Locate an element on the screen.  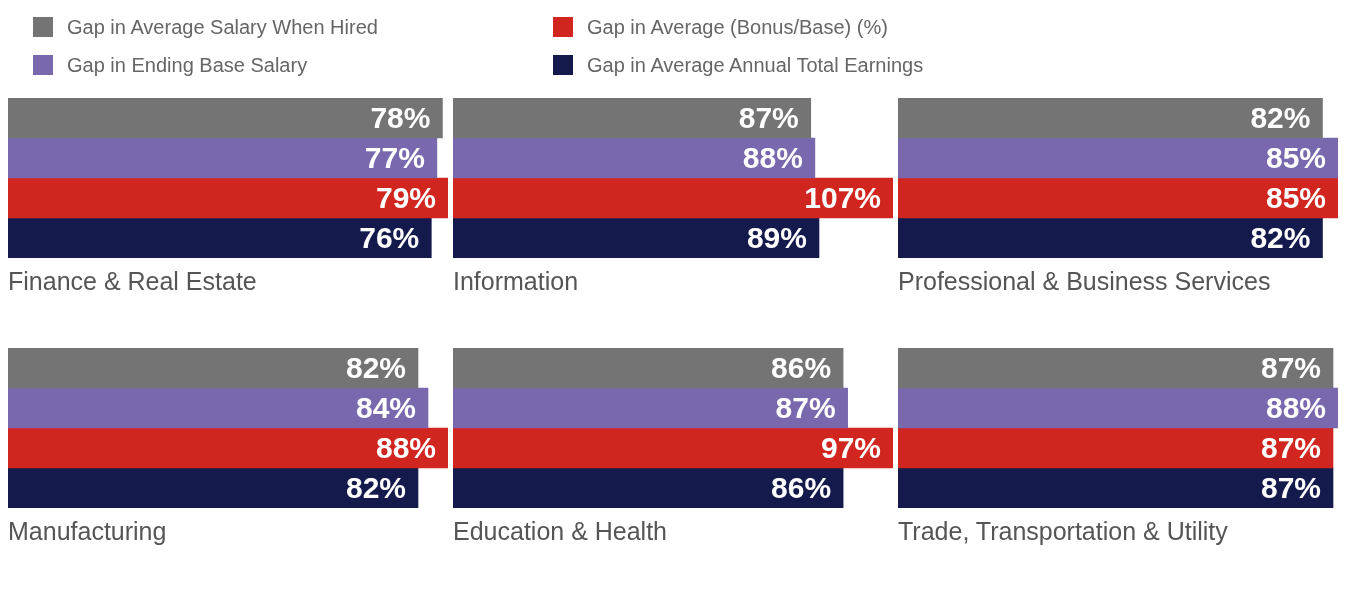
data-label: 84% is located at coordinates (385, 408).